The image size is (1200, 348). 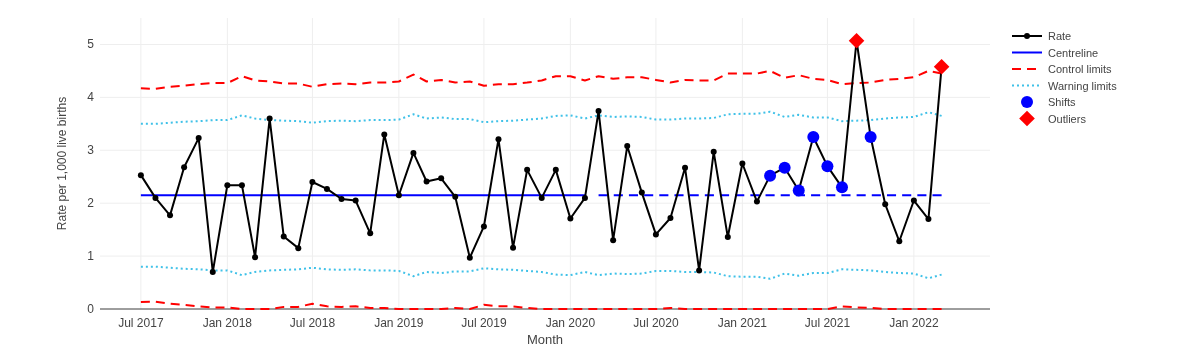 What do you see at coordinates (742, 323) in the screenshot?
I see `x-tick-label: Jan 2021` at bounding box center [742, 323].